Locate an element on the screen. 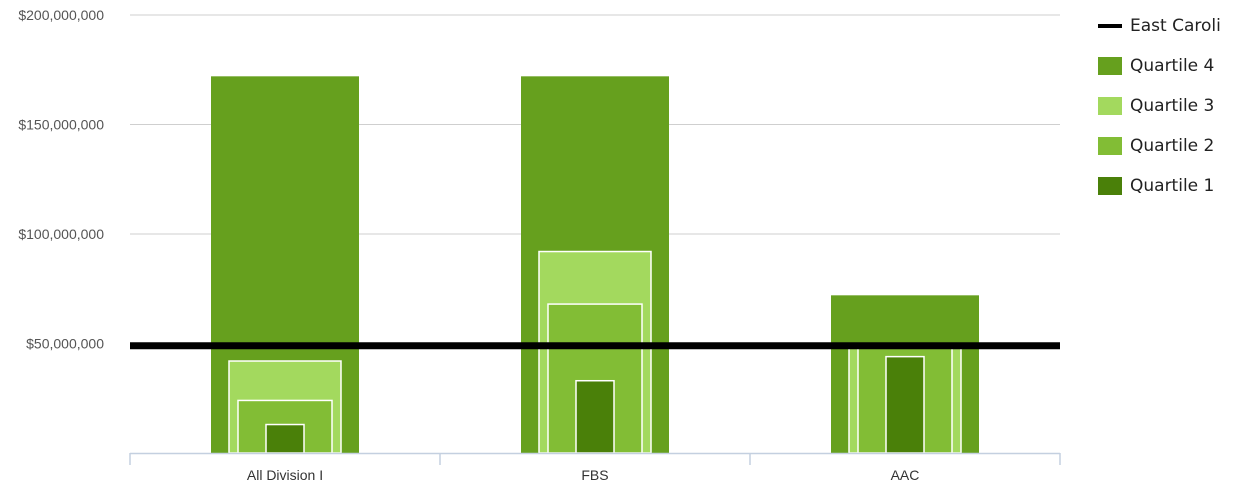 The image size is (1243, 485). legend-label: Quartile 1 is located at coordinates (1172, 186).